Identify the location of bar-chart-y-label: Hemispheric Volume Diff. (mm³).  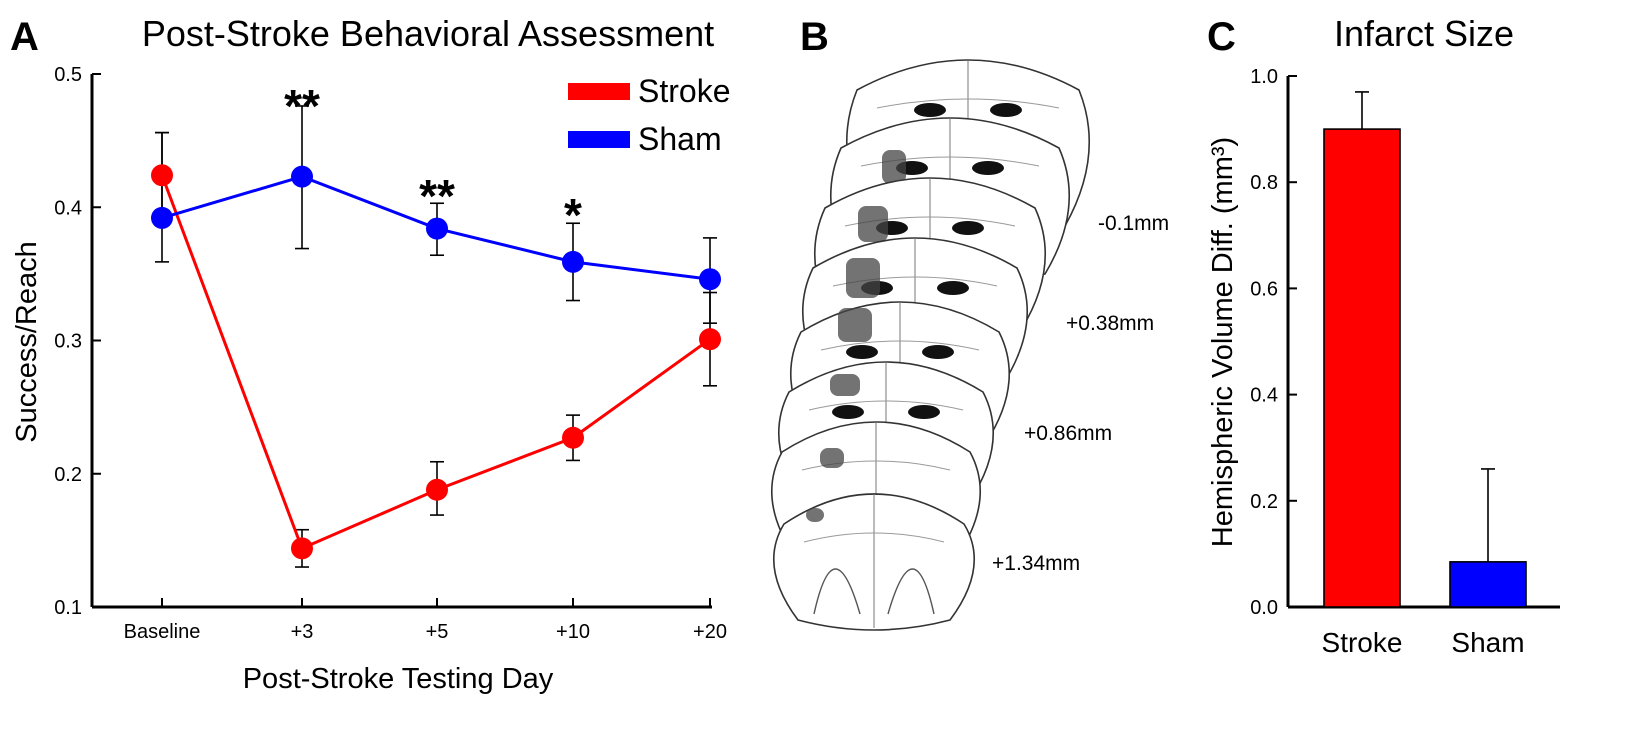
(1223, 342).